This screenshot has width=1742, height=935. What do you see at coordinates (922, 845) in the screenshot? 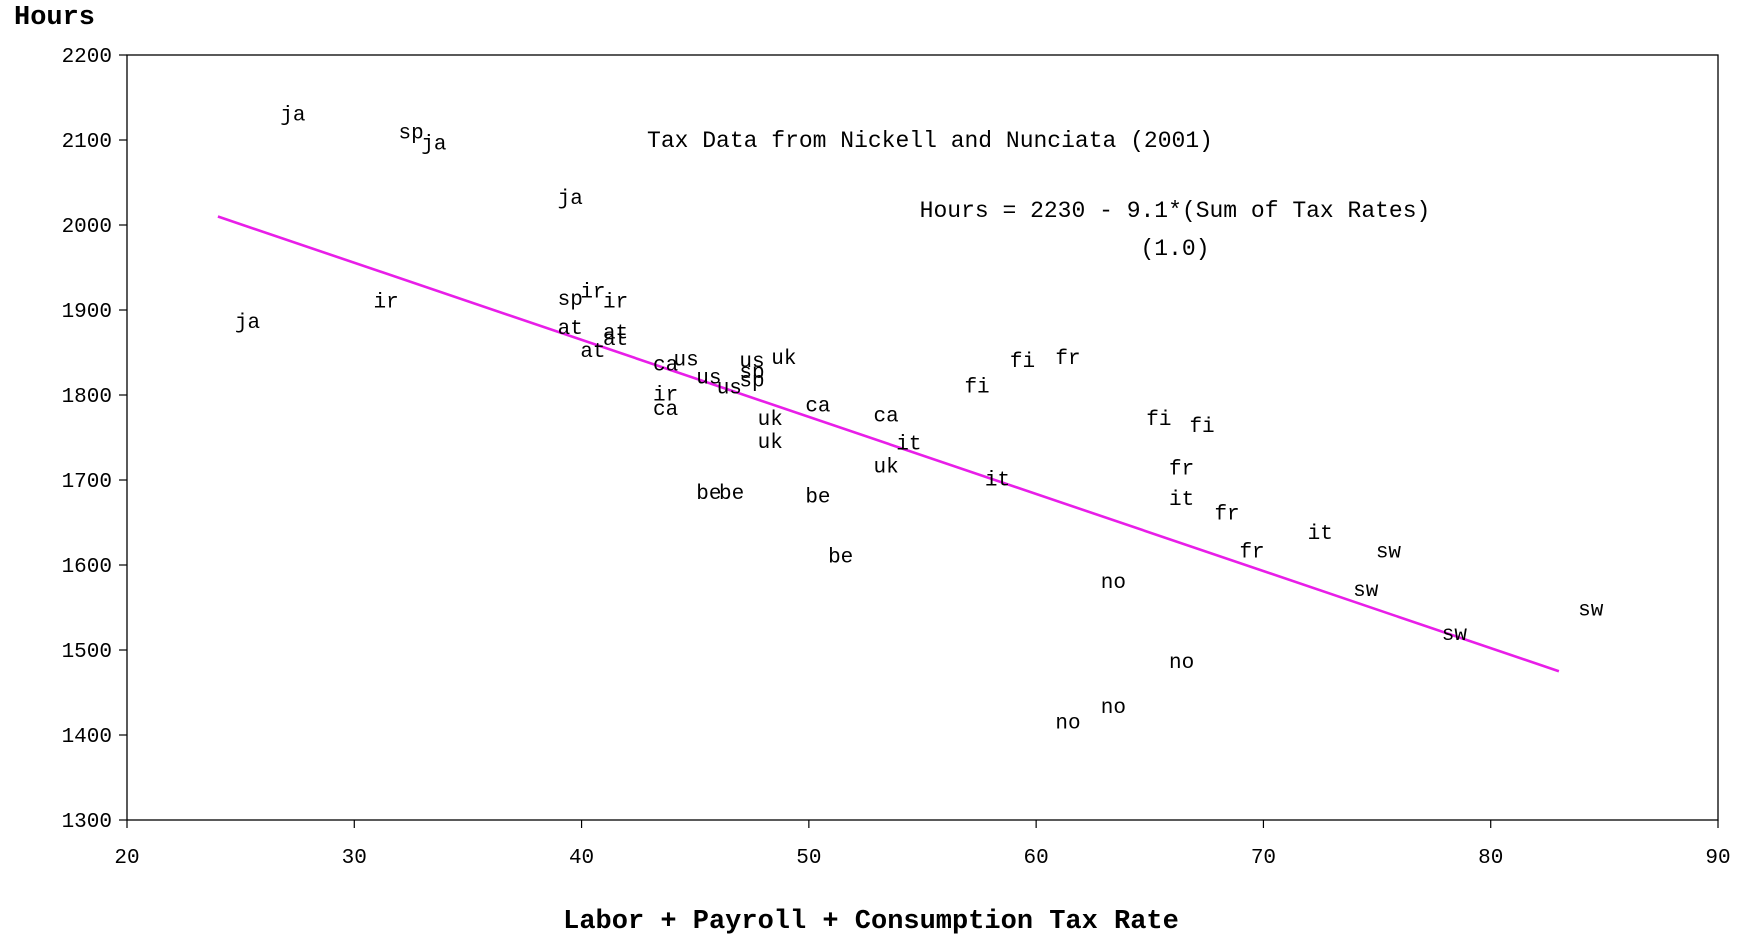
I see `x-axis: 20 30 40 50 60 70 80 90` at bounding box center [922, 845].